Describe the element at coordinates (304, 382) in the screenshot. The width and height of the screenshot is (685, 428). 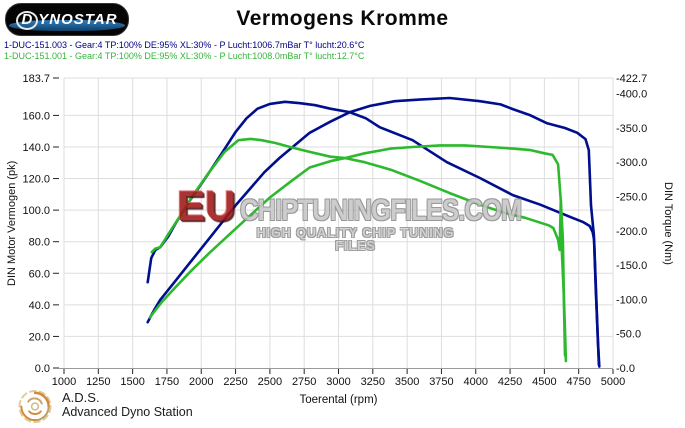
I see `x-axis-tick-label: 2750` at that location.